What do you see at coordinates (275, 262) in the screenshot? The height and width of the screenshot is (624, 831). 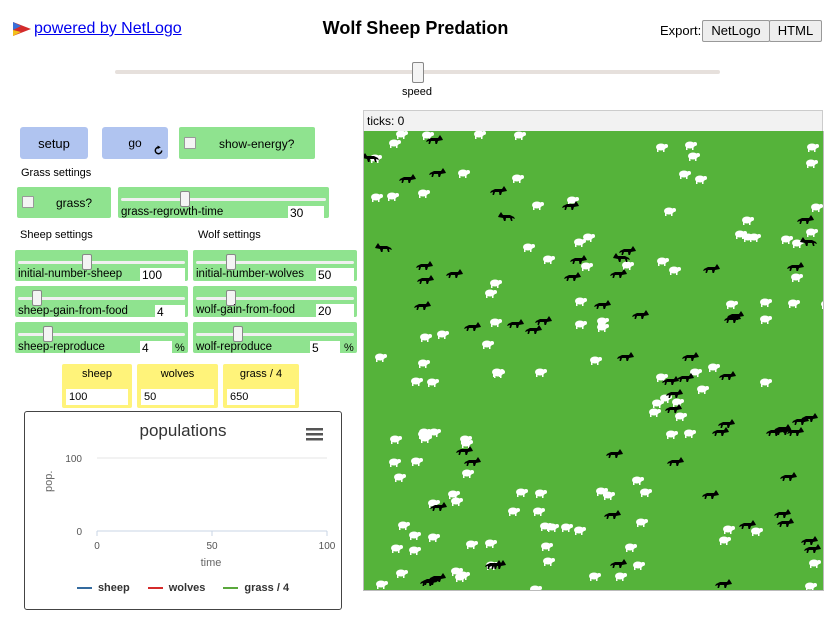 I see `initial-number-wolves-track` at bounding box center [275, 262].